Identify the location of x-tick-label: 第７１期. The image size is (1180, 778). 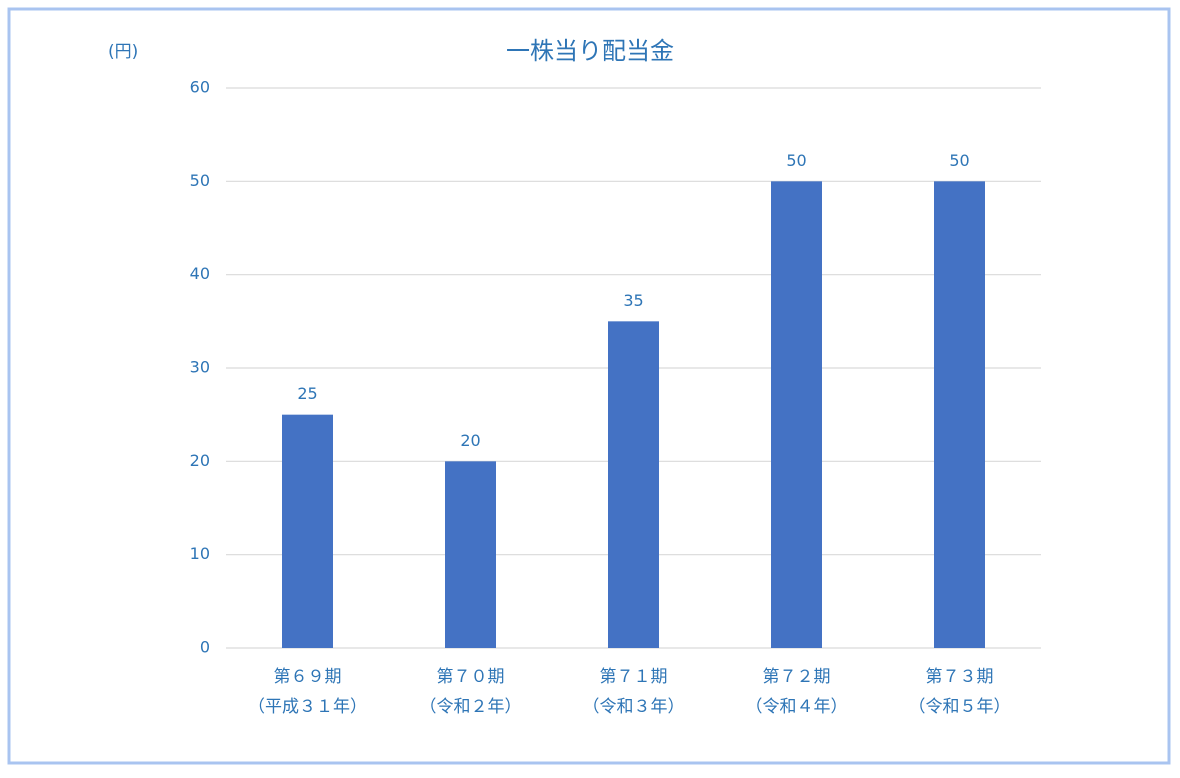
(634, 677).